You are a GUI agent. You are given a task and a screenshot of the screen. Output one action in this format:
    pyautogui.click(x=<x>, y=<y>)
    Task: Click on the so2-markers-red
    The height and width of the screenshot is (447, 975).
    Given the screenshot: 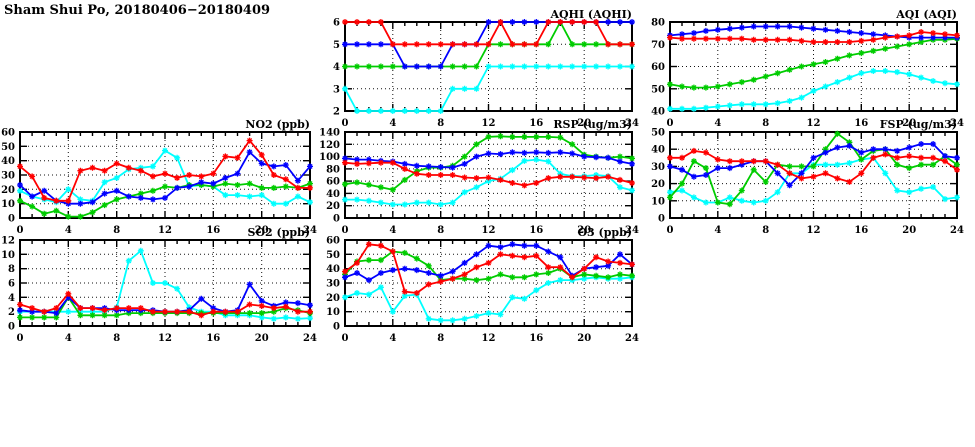 What is the action you would take?
    pyautogui.click(x=165, y=304)
    